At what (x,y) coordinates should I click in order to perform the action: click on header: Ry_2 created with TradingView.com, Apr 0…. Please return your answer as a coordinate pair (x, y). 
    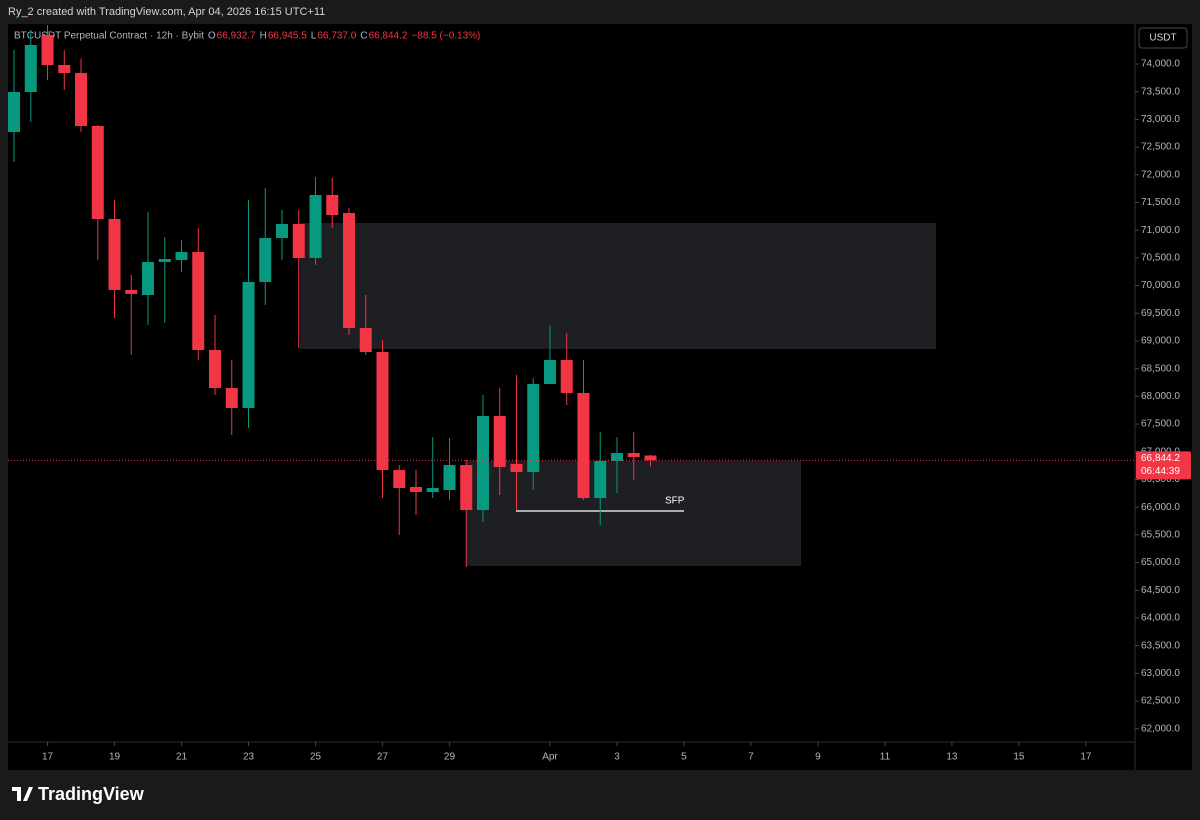
    Looking at the image, I should click on (166, 12).